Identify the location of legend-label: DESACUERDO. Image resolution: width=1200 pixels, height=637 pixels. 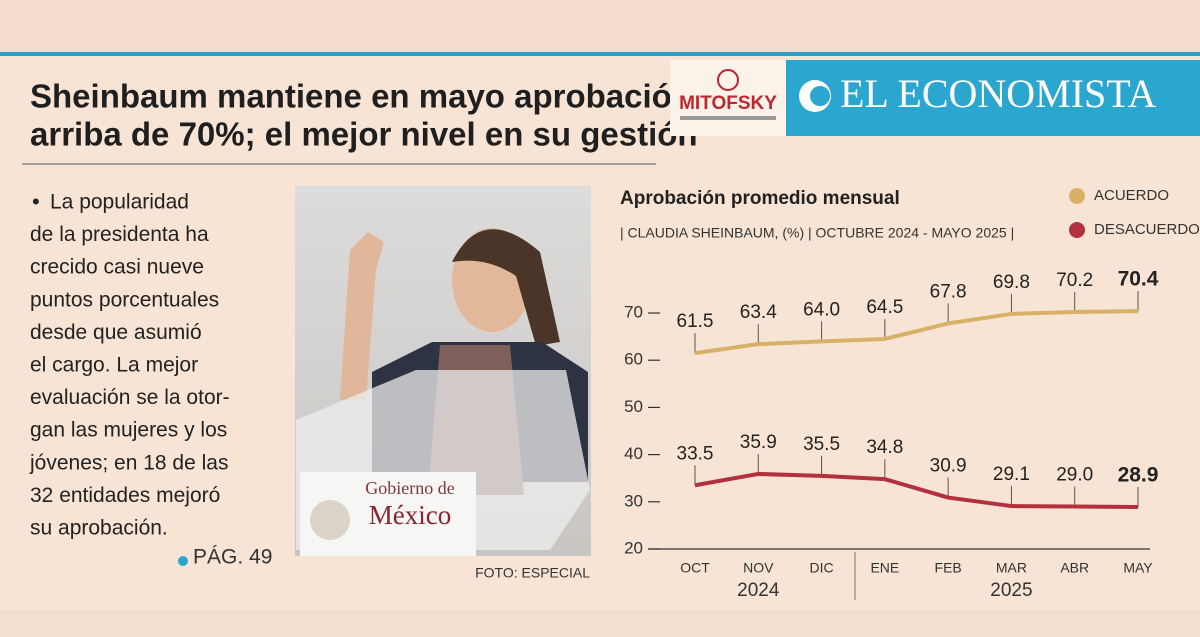
(1147, 229).